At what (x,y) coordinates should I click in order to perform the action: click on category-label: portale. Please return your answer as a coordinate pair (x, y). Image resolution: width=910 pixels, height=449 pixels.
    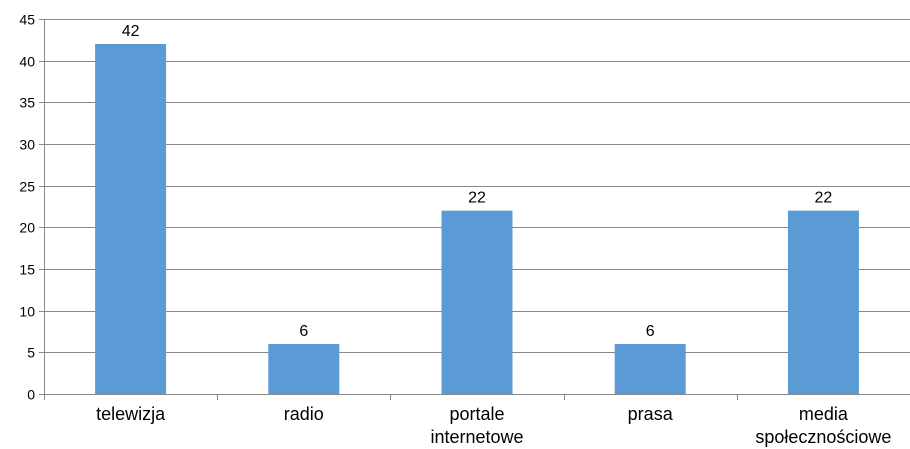
    Looking at the image, I should click on (476, 414).